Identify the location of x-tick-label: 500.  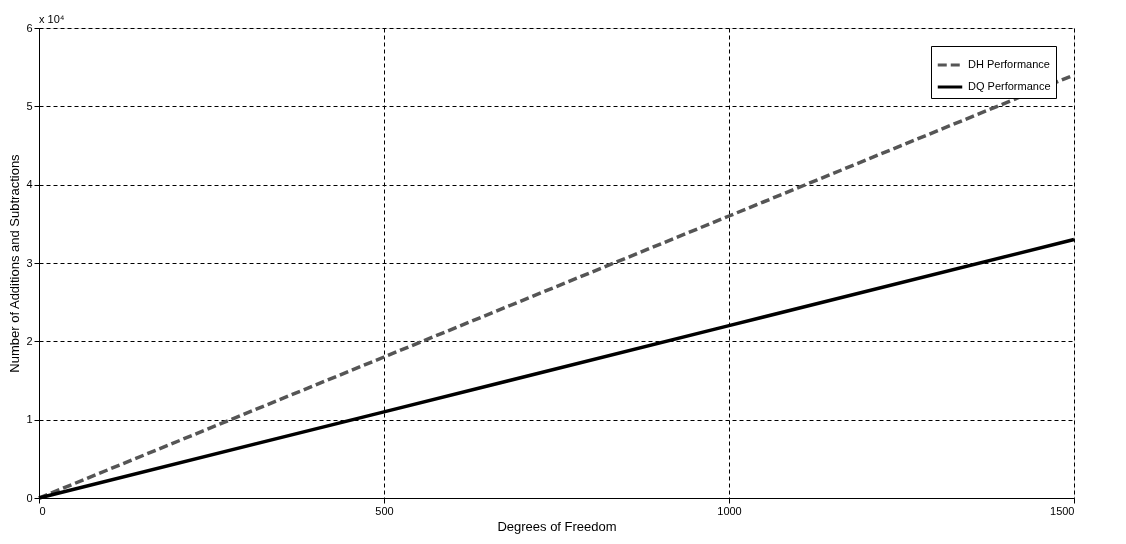
(384, 510).